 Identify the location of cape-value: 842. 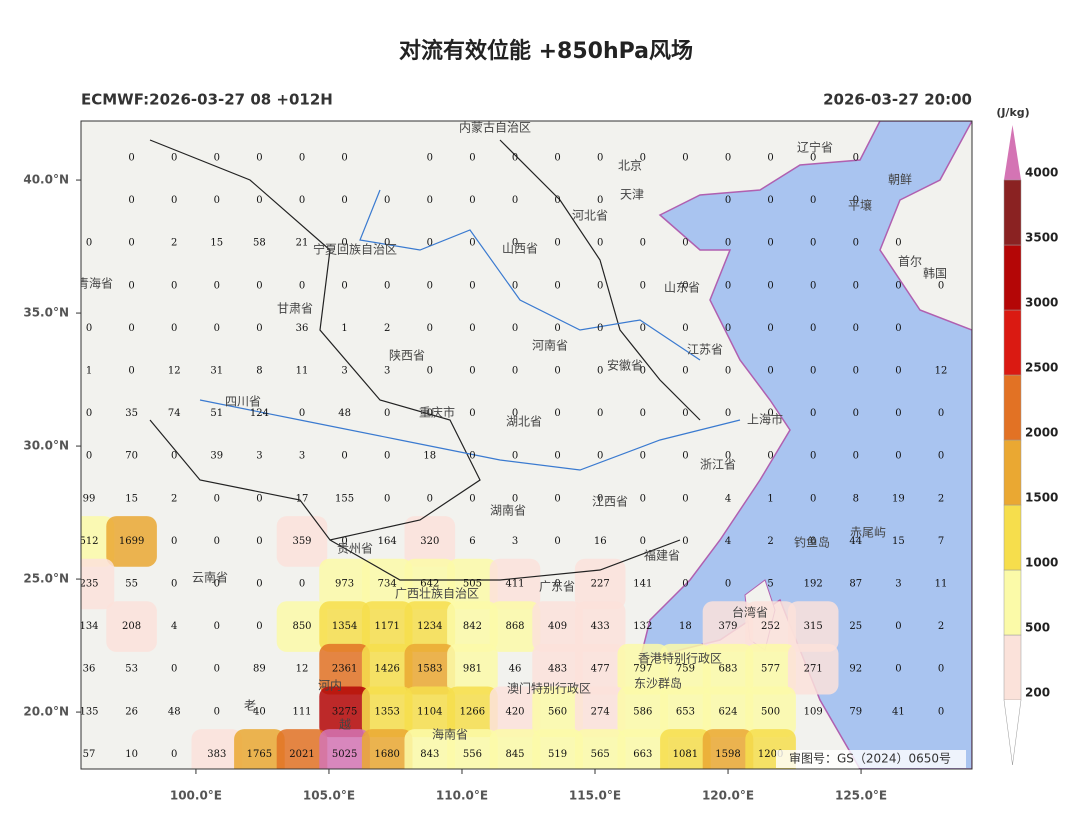
(472, 626).